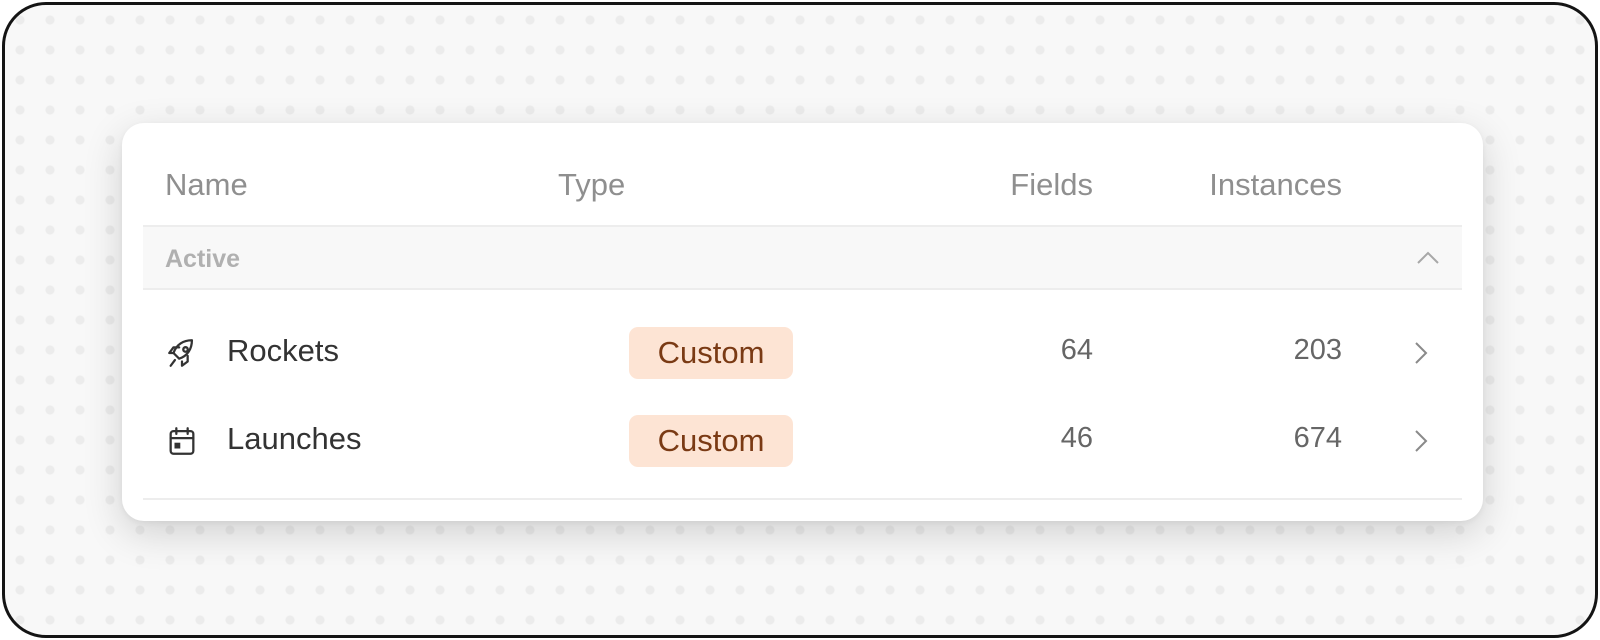  I want to click on rocket-icon, so click(181, 353).